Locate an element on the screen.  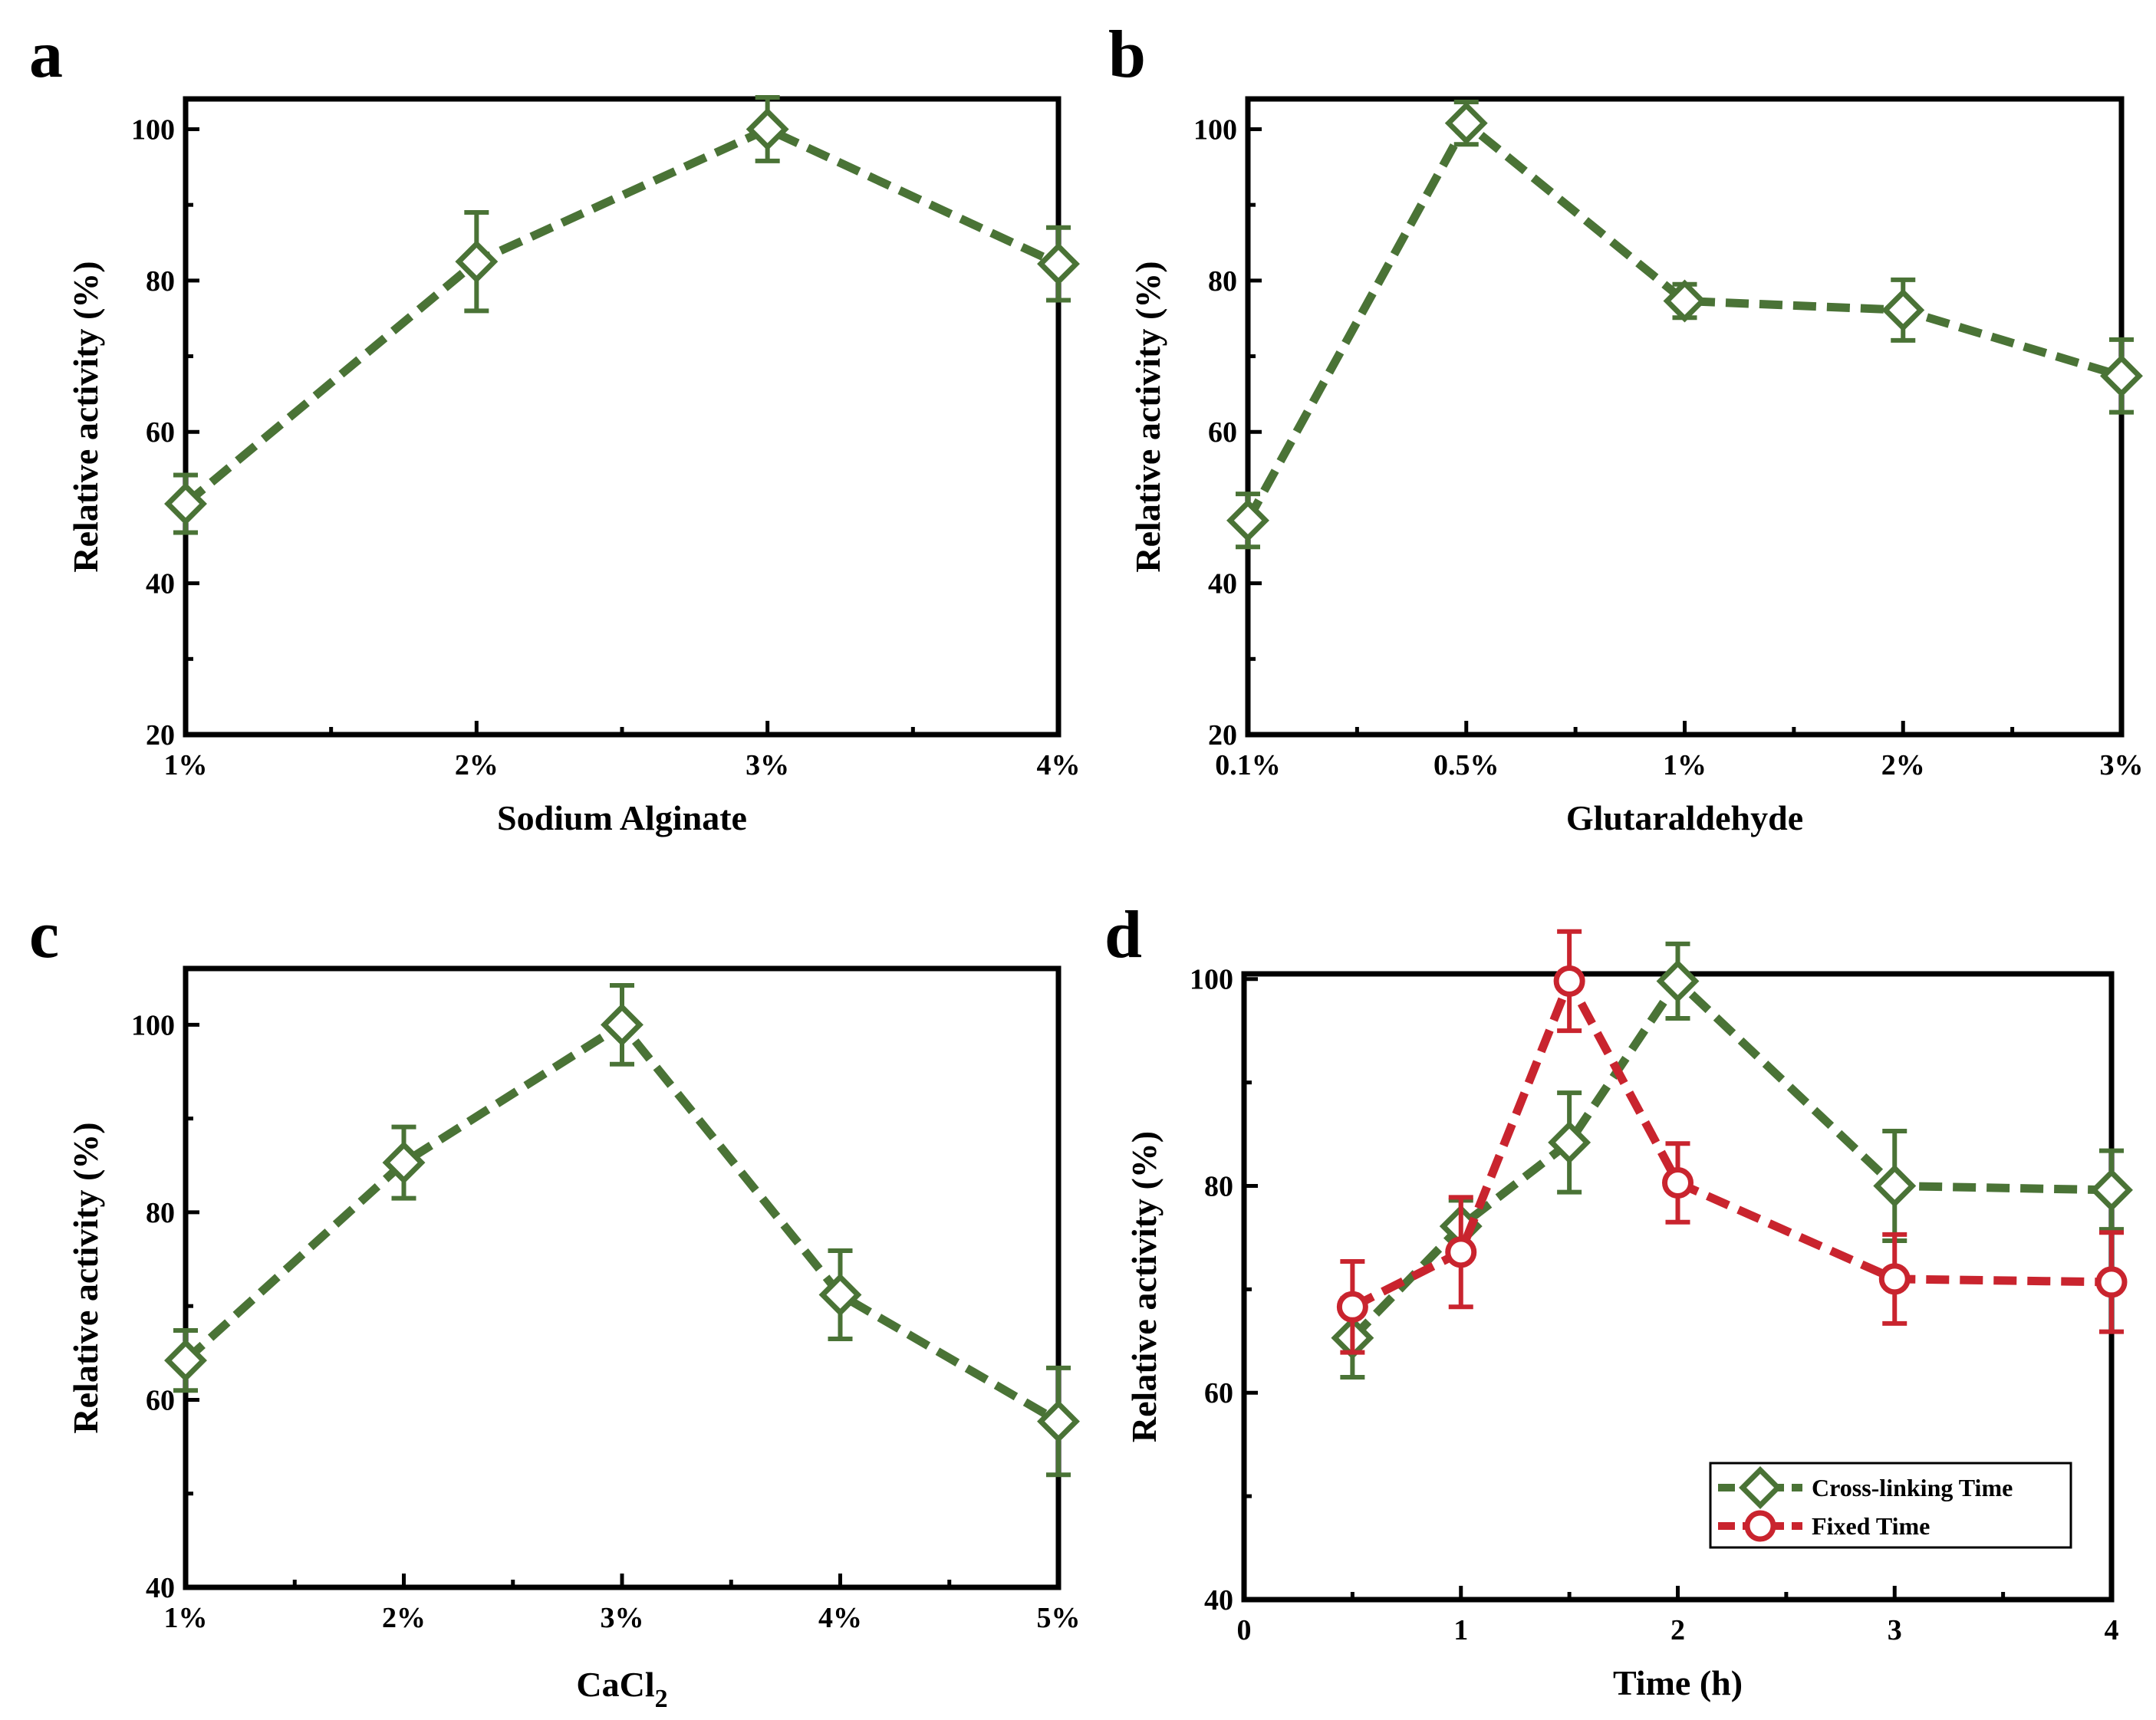
x-tick-label: 0 is located at coordinates (1244, 1630).